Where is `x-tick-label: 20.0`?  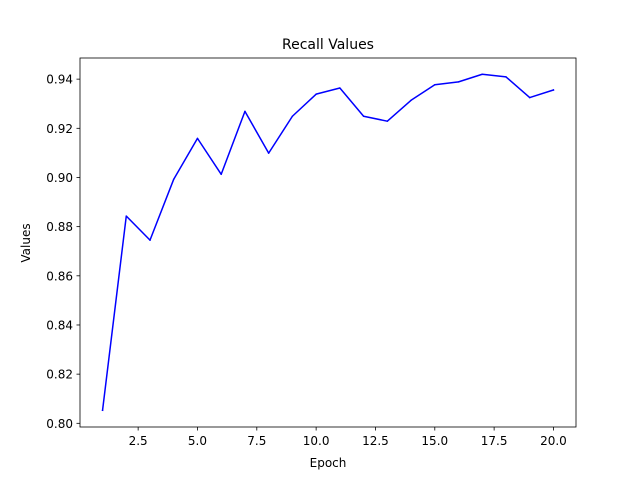 x-tick-label: 20.0 is located at coordinates (553, 441).